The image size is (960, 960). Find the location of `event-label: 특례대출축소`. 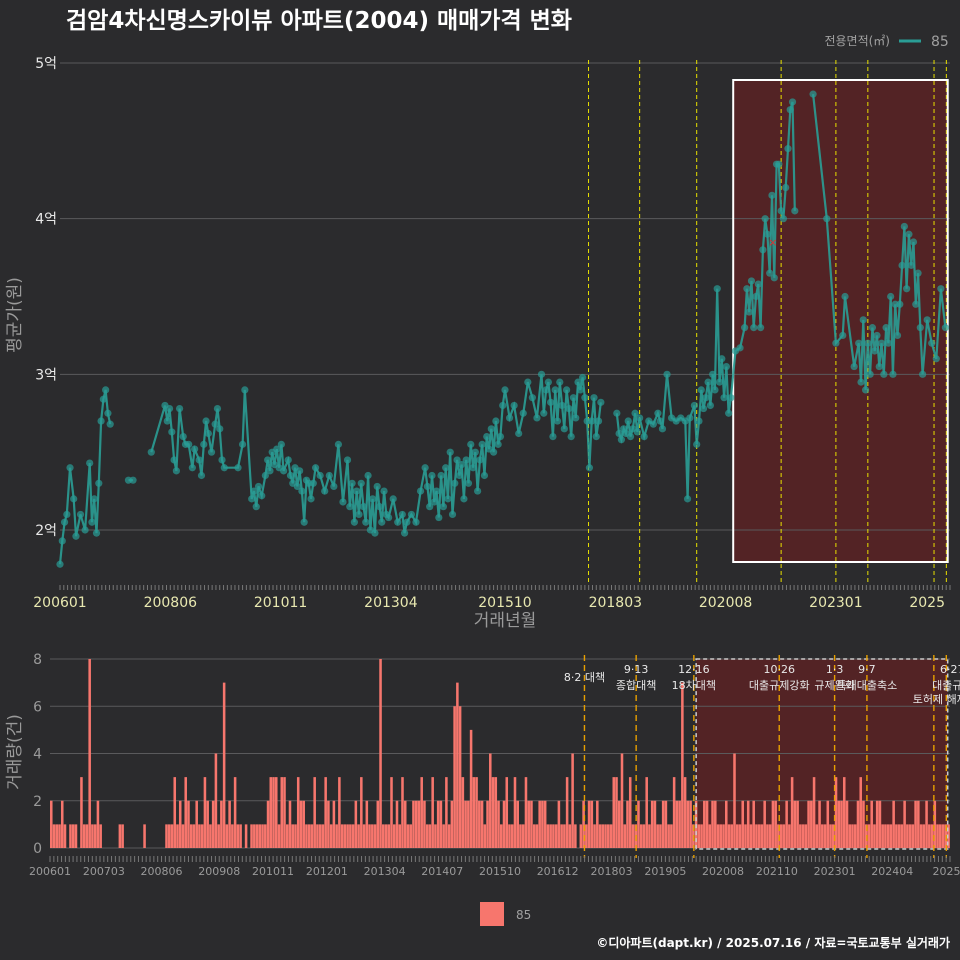

event-label: 특례대출축소 is located at coordinates (867, 685).